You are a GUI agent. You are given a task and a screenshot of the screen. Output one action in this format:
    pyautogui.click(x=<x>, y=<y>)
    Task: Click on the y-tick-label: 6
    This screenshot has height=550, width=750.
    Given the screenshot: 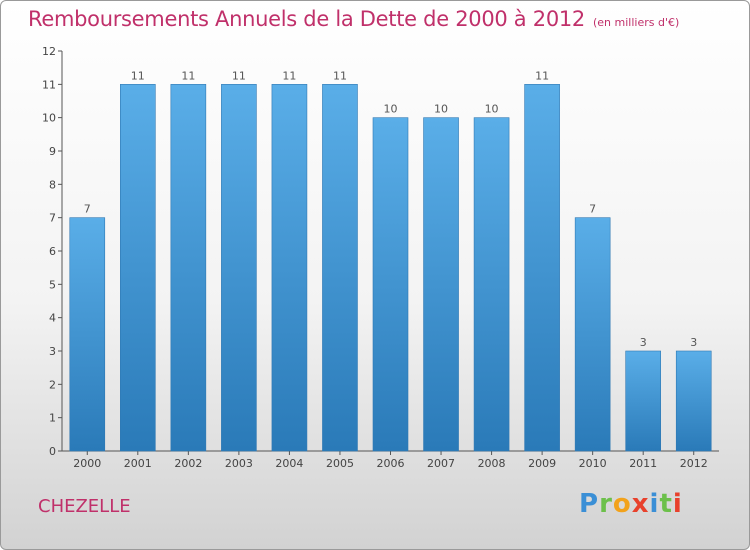 What is the action you would take?
    pyautogui.click(x=52, y=251)
    